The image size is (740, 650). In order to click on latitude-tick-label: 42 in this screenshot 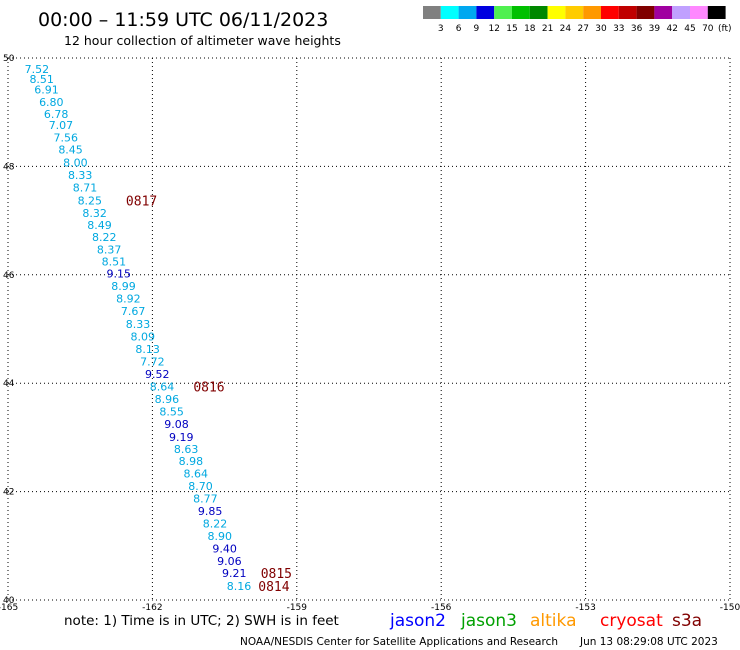, I will do `click(8, 493)`.